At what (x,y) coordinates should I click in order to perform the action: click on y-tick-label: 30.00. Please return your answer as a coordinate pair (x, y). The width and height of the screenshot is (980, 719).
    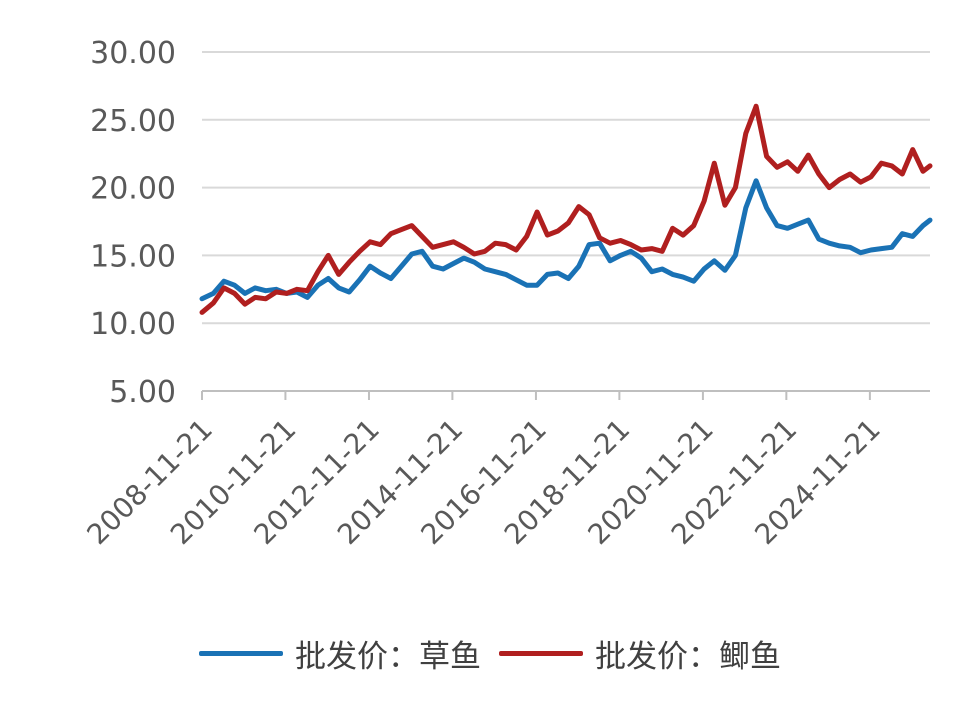
    Looking at the image, I should click on (133, 53).